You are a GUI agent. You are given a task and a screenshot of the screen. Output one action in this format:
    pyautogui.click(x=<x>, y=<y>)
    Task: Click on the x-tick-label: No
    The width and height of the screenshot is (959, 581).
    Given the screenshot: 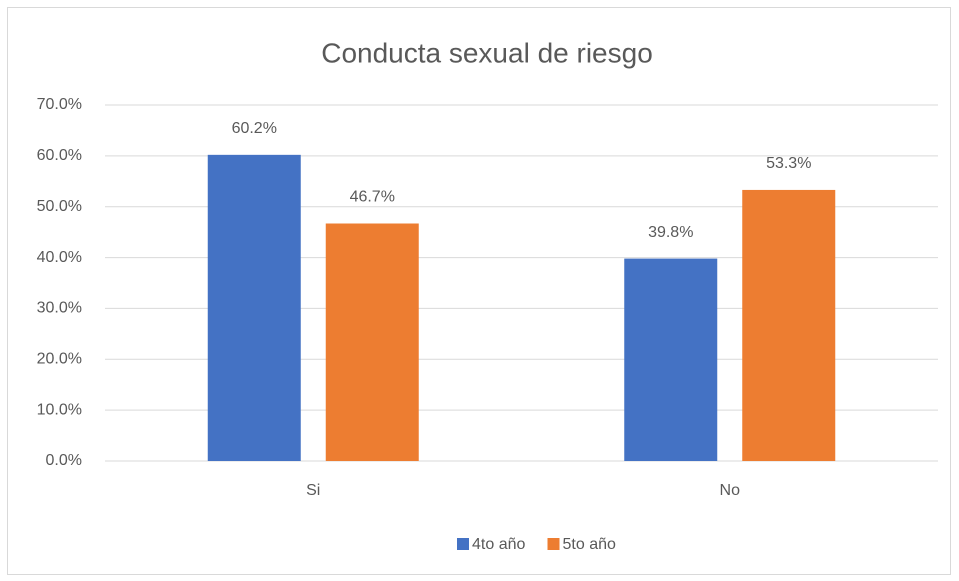 What is the action you would take?
    pyautogui.click(x=730, y=490)
    